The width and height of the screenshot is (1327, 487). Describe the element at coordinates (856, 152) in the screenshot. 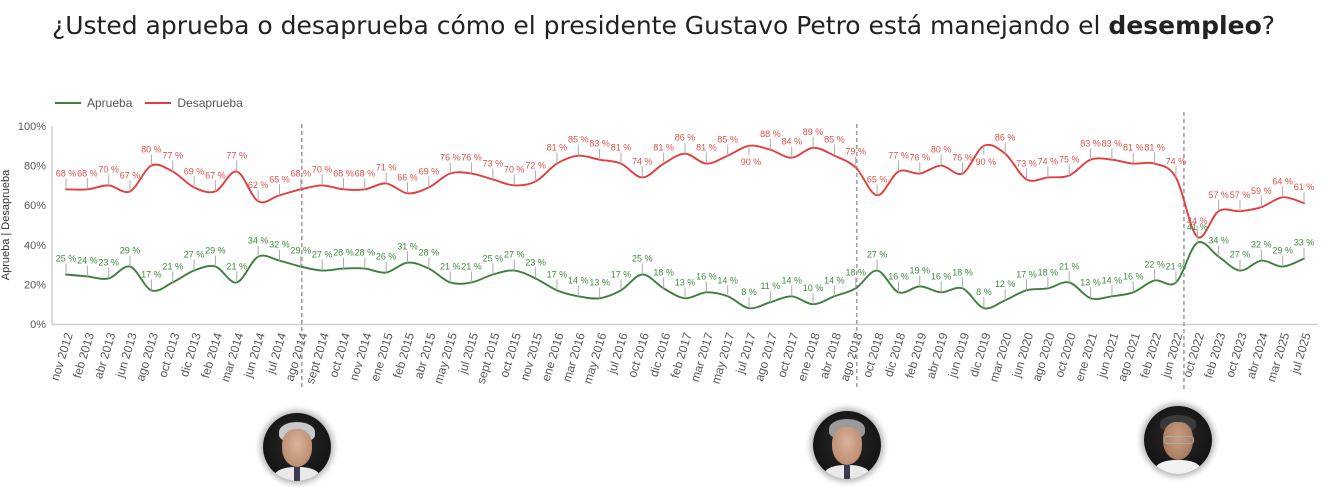

I see `data-label-desaprueba: 79 %` at that location.